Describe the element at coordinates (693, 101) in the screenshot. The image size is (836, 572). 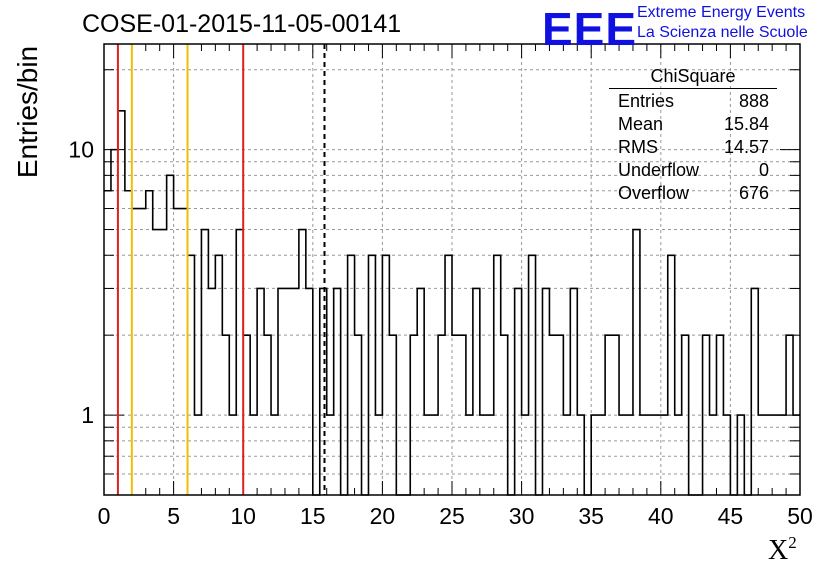
I see `stats-row-entries: Entries 888` at that location.